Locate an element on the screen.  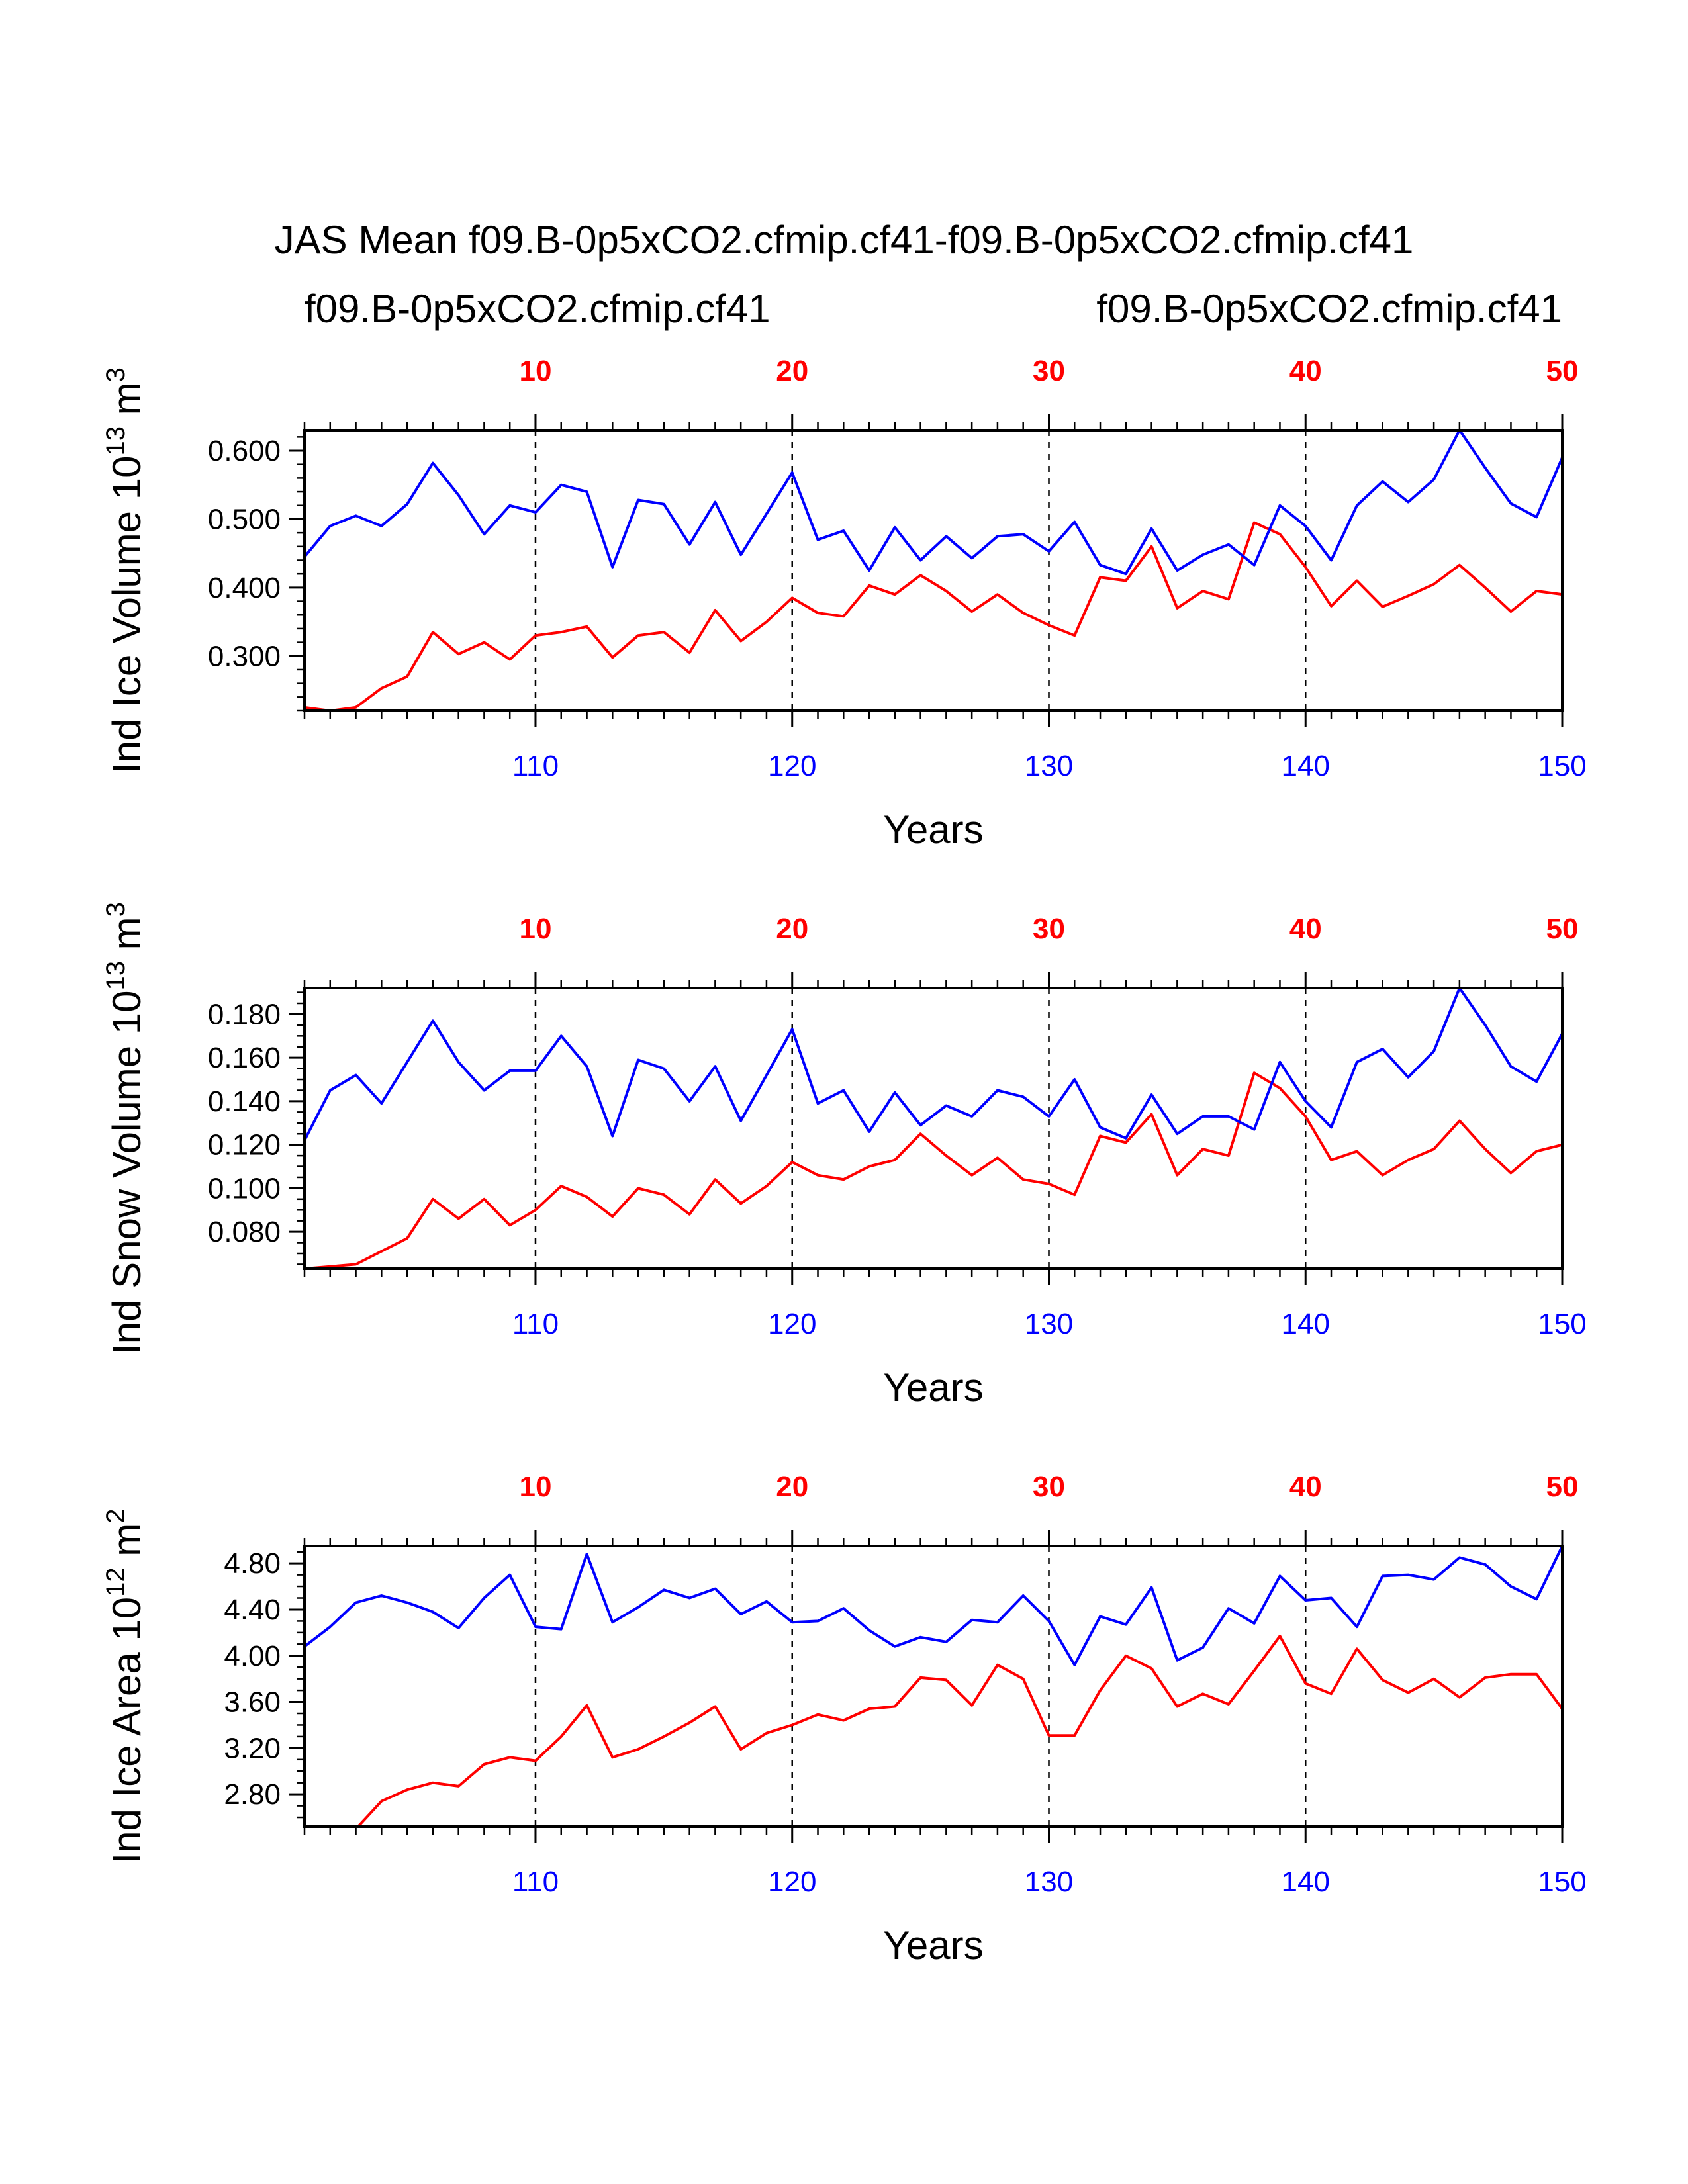
y-axis-label: Ind Ice Area 1012 m2 is located at coordinates (125, 1686).